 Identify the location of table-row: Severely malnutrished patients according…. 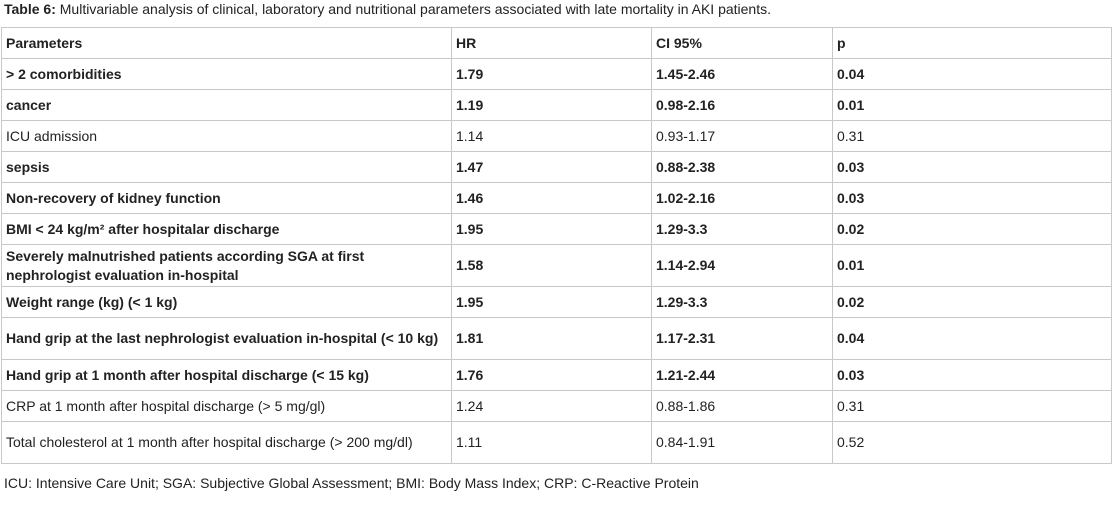
(556, 265).